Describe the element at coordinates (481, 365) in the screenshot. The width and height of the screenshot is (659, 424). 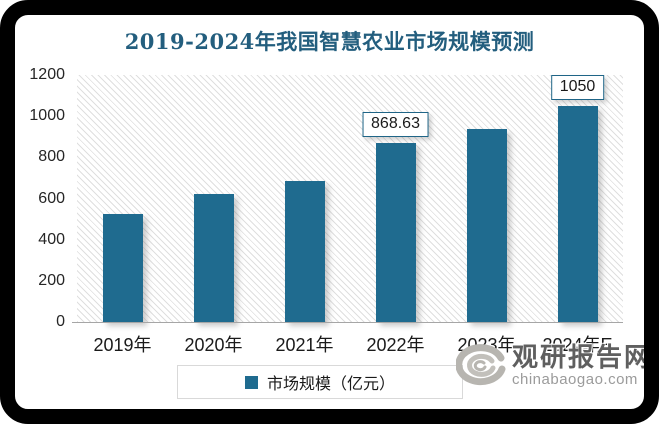
I see `watermark-swirl-logo-icon` at that location.